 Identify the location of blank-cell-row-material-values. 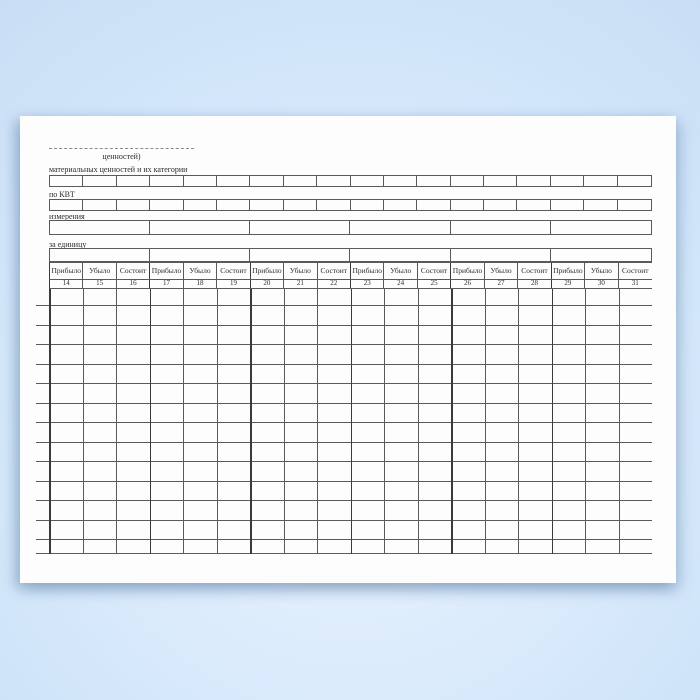
(350, 181).